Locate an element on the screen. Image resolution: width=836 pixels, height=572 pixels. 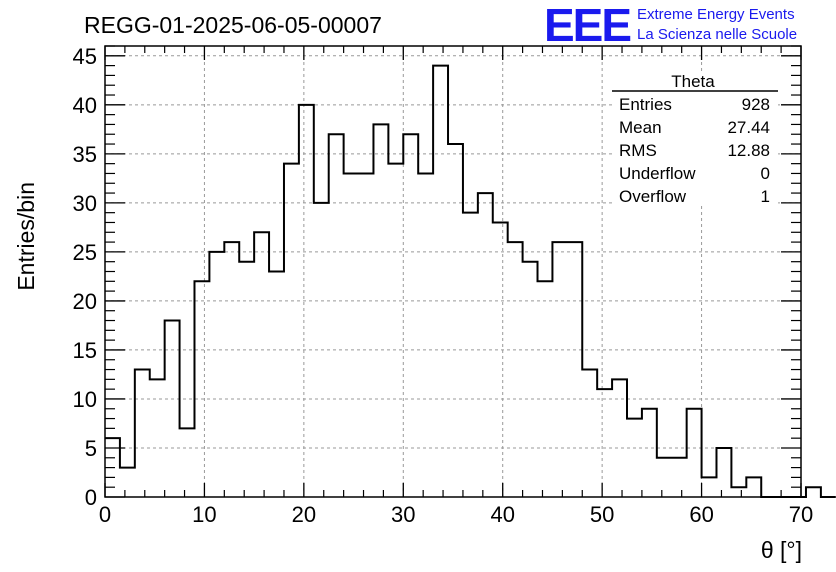
x-tick-label: 40 is located at coordinates (502, 514).